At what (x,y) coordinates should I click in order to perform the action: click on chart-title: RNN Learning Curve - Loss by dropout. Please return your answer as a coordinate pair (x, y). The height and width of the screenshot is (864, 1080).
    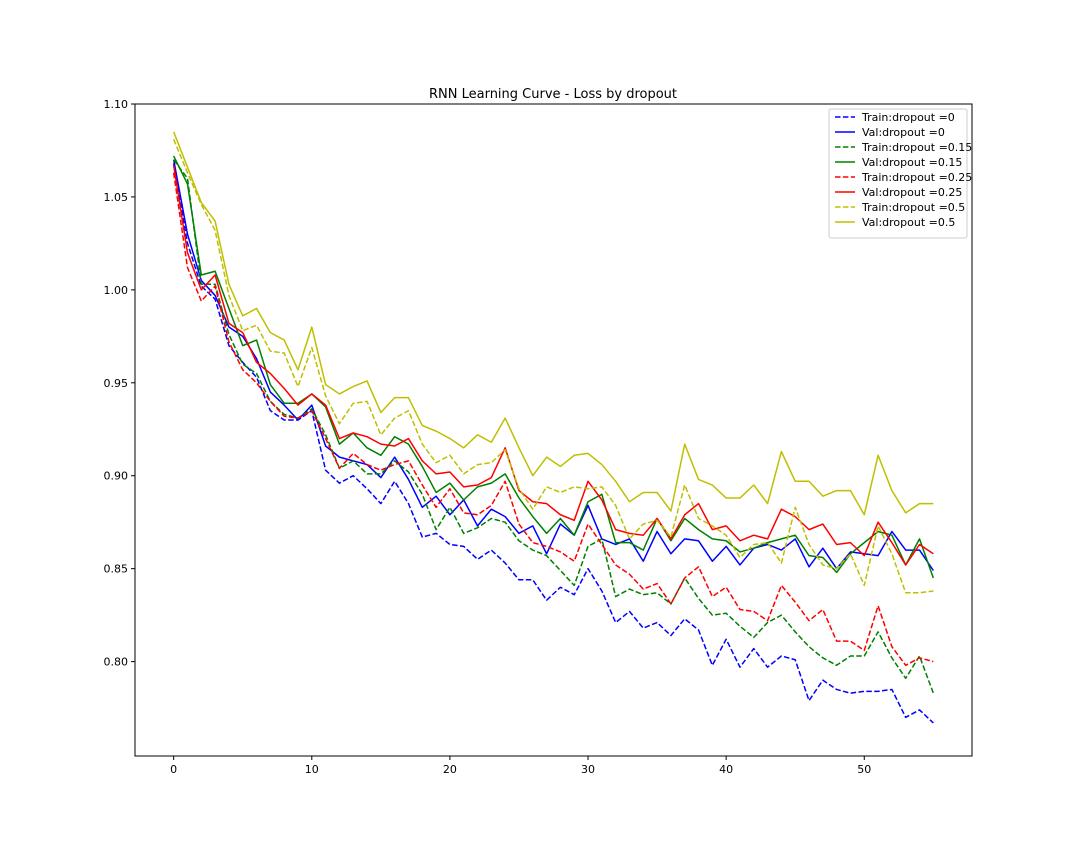
    Looking at the image, I should click on (553, 94).